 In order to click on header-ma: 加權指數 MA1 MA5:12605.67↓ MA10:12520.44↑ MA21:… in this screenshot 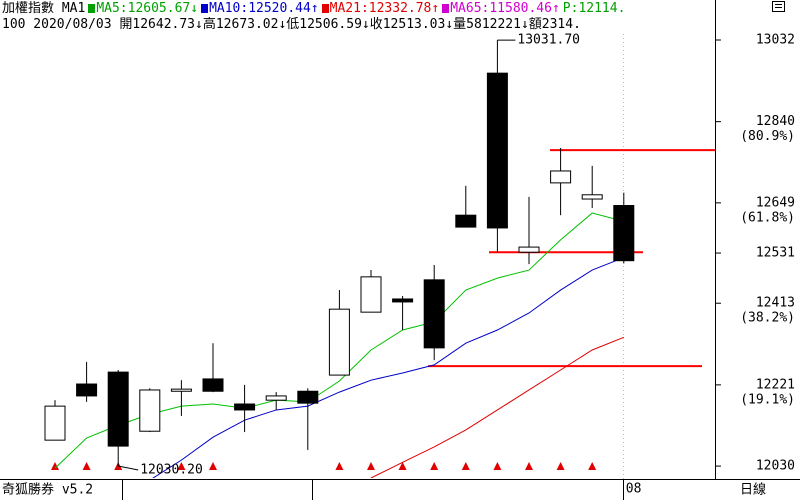, I will do `click(385, 9)`.